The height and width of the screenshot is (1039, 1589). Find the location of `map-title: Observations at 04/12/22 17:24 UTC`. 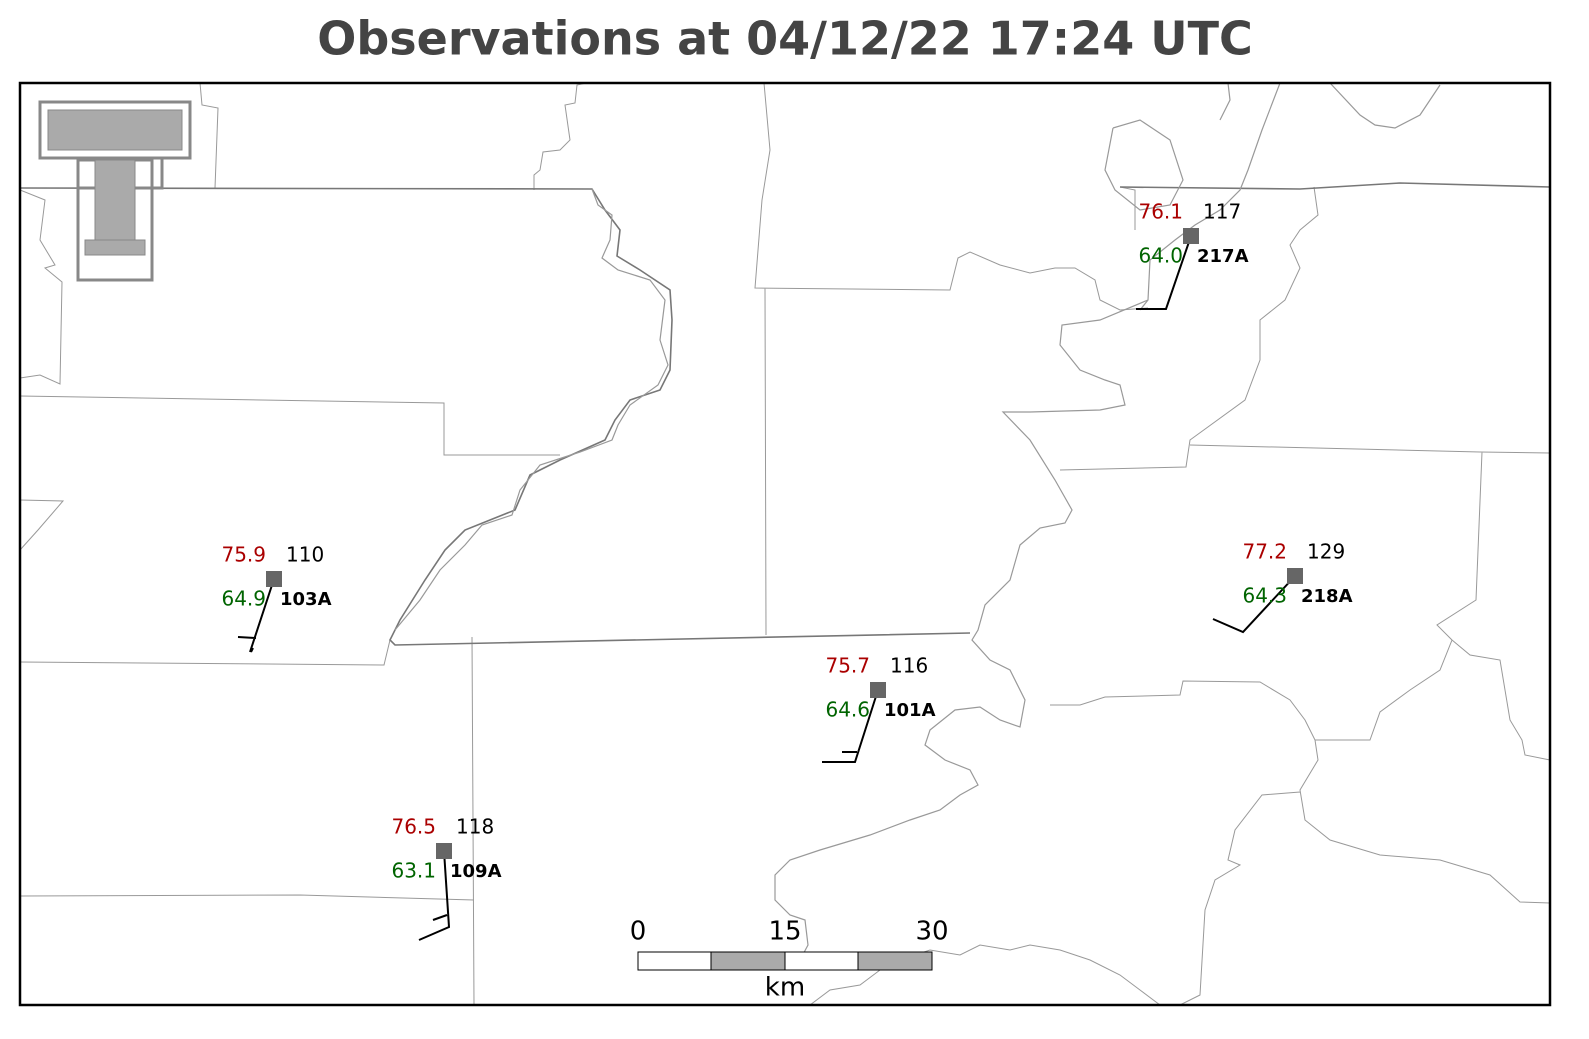

map-title: Observations at 04/12/22 17:24 UTC is located at coordinates (784, 39).